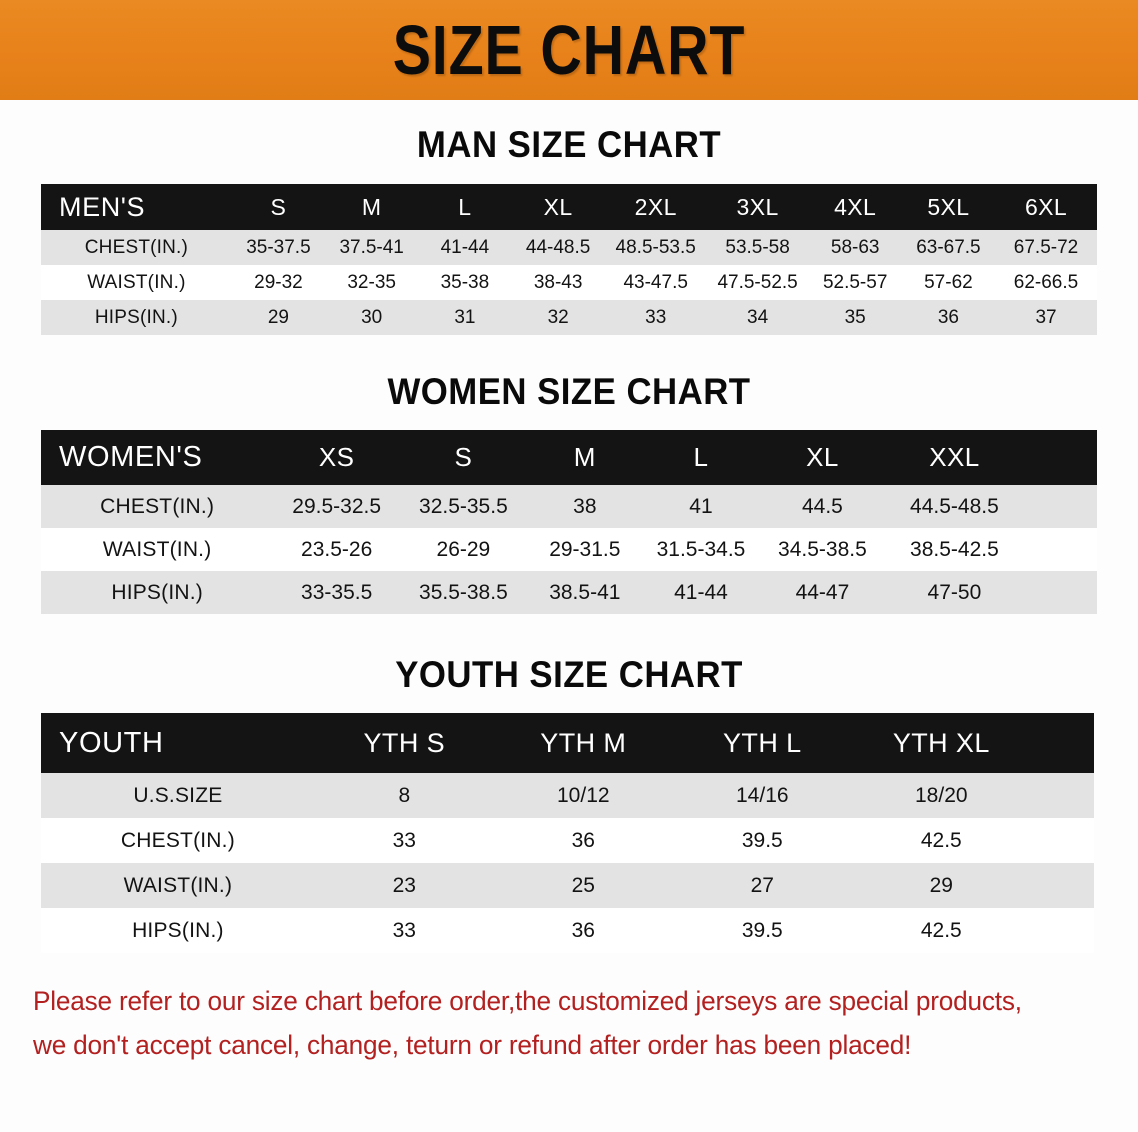 The width and height of the screenshot is (1138, 1132). I want to click on women-waist-xxl: 38.5-42.5, so click(954, 549).